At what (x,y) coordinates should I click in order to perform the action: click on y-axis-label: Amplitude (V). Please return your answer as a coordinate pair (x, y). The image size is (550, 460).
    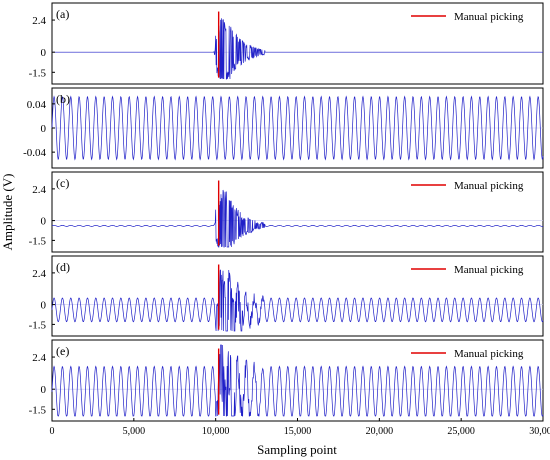
    Looking at the image, I should click on (7, 212).